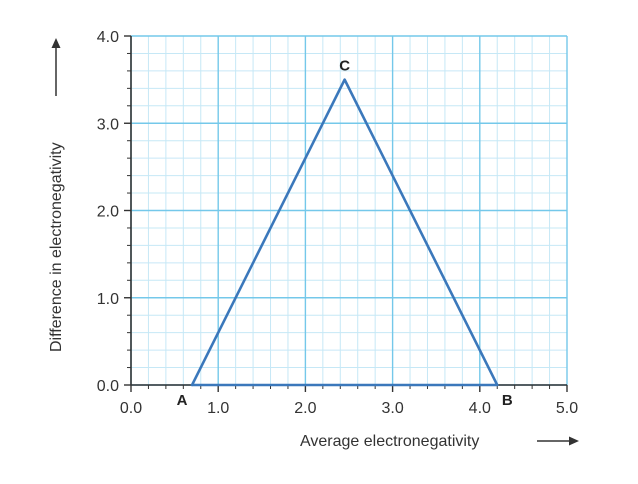 The height and width of the screenshot is (484, 638). I want to click on vertex-label-b: B, so click(507, 400).